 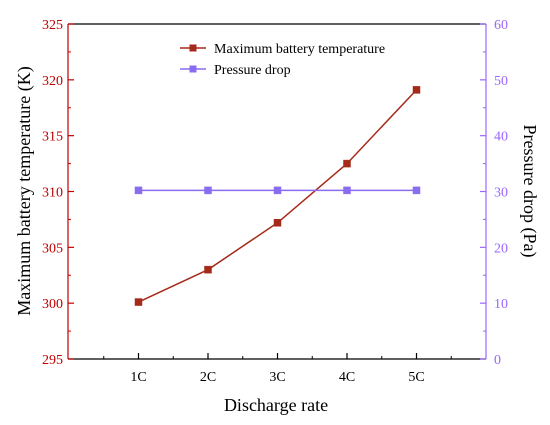 What do you see at coordinates (52, 304) in the screenshot?
I see `left-axis-tick-label: 300` at bounding box center [52, 304].